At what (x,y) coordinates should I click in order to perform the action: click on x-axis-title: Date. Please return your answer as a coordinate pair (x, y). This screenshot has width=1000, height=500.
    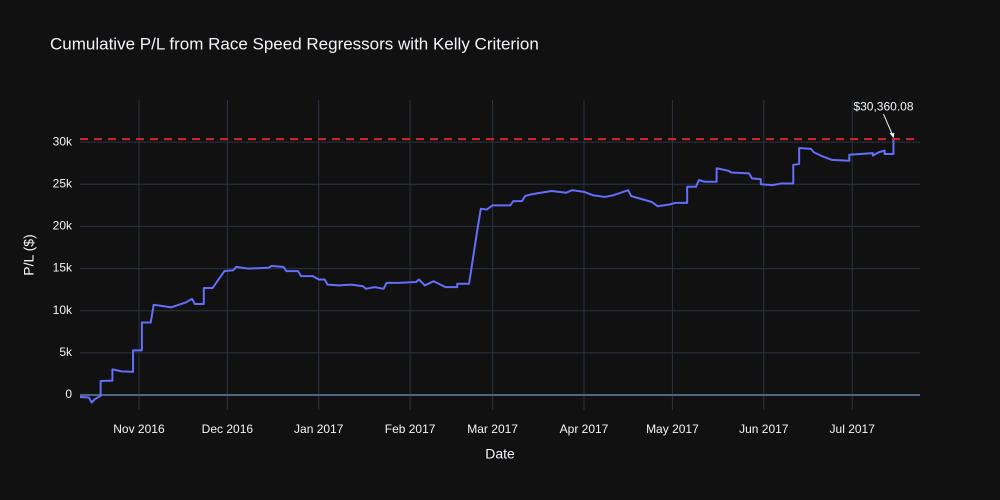
    Looking at the image, I should click on (500, 454).